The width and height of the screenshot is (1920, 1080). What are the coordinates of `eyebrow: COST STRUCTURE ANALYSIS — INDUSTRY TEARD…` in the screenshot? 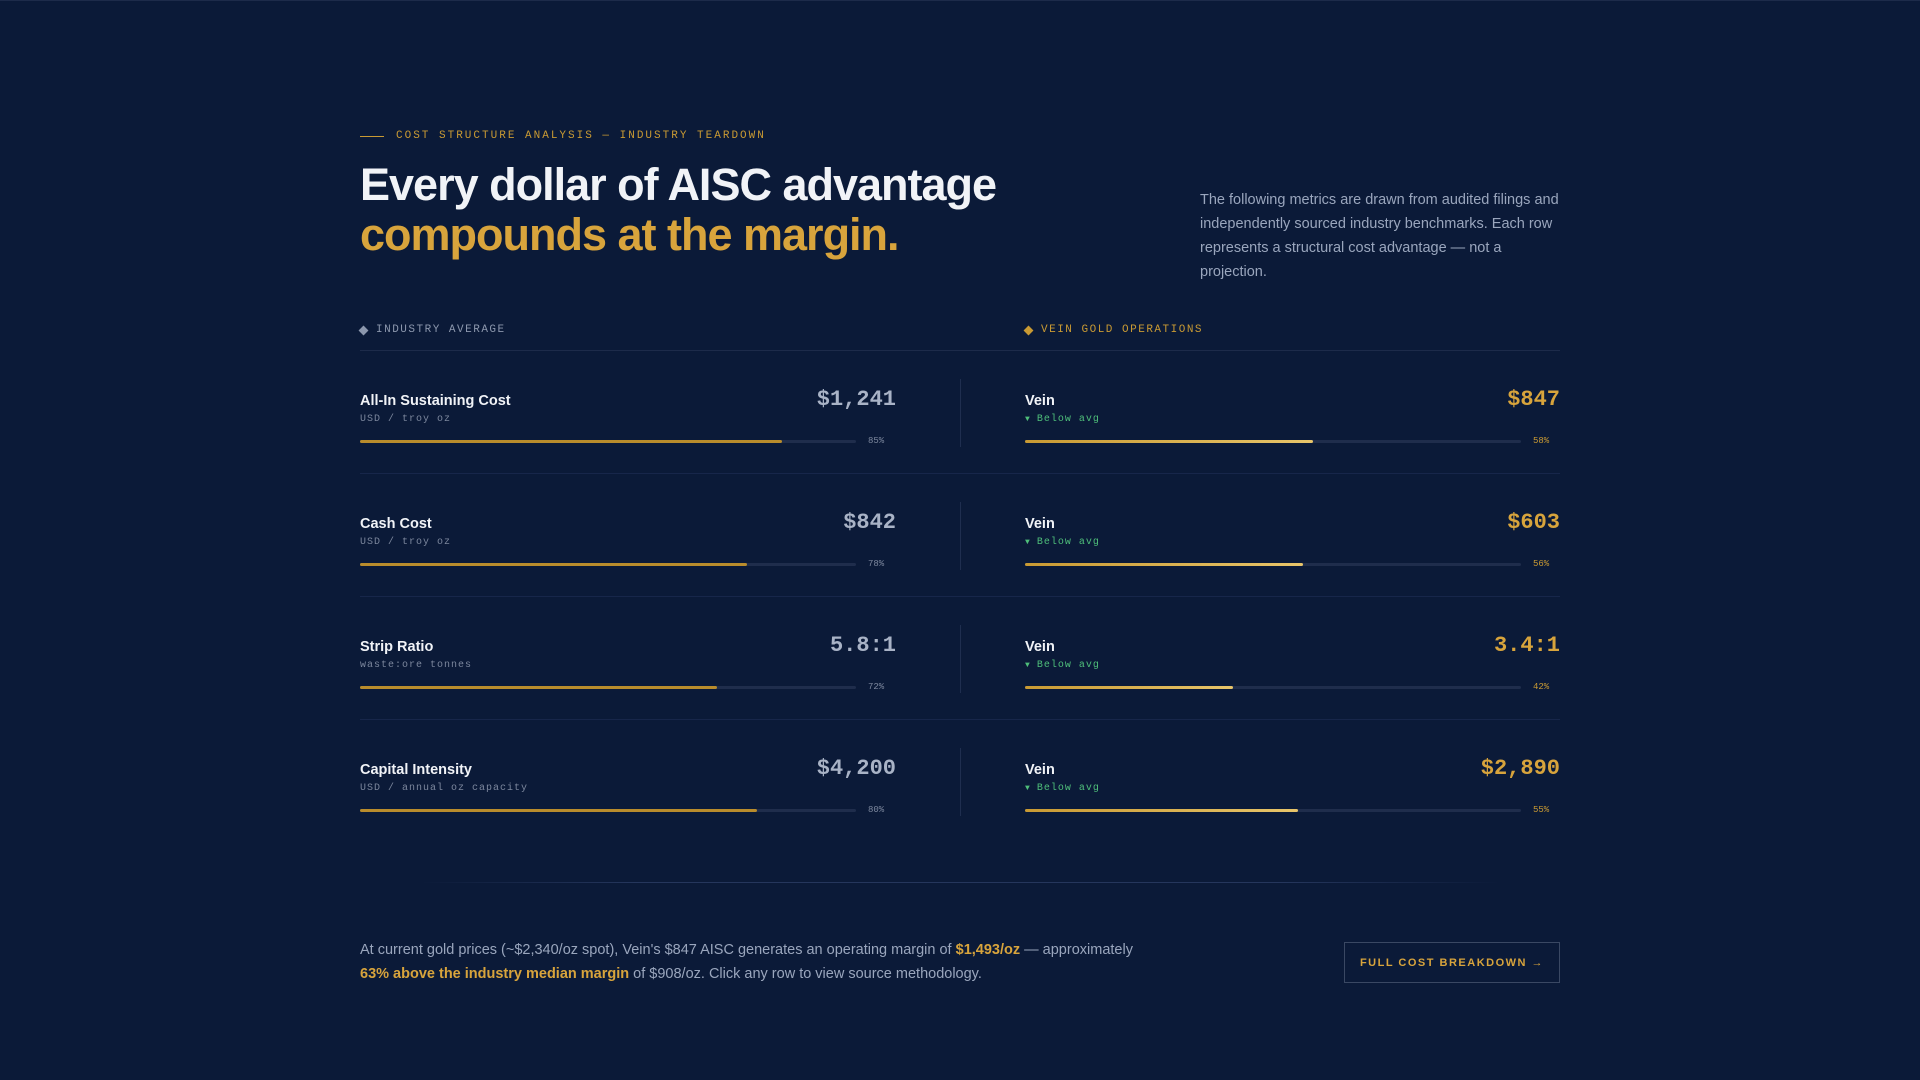 It's located at (563, 136).